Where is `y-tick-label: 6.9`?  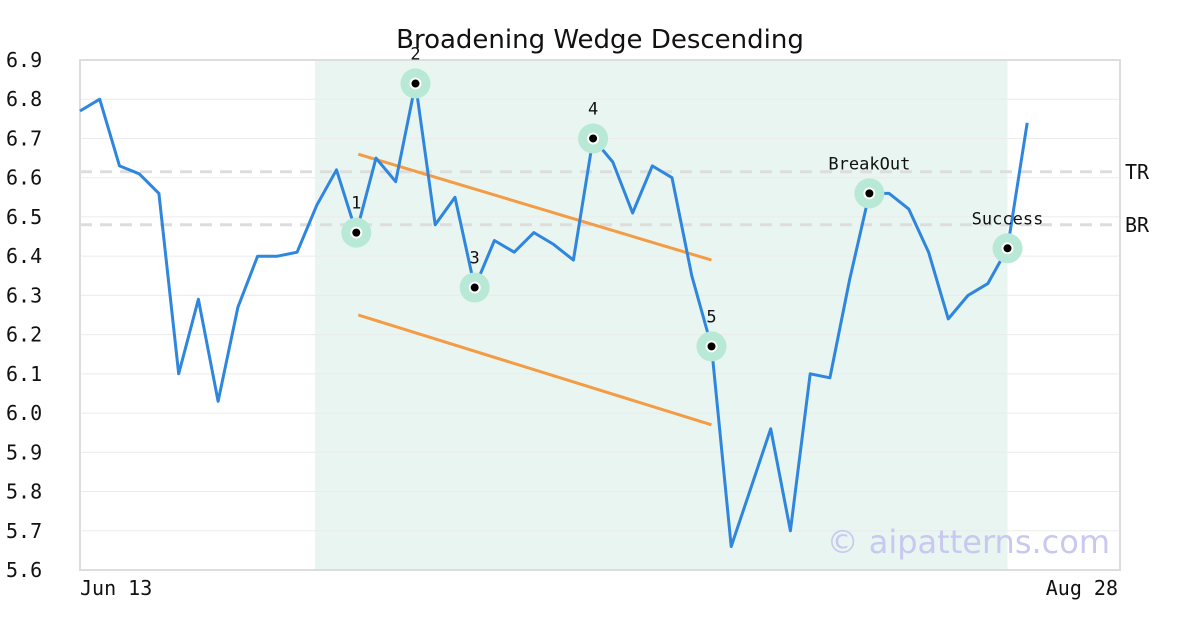 y-tick-label: 6.9 is located at coordinates (24, 60).